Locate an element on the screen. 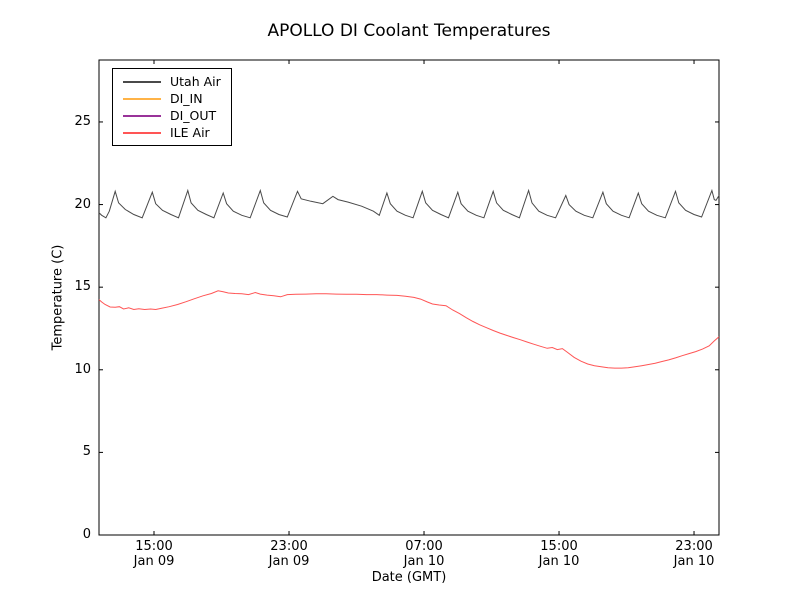 This screenshot has width=800, height=600. x-tick-time: 07:00 is located at coordinates (424, 546).